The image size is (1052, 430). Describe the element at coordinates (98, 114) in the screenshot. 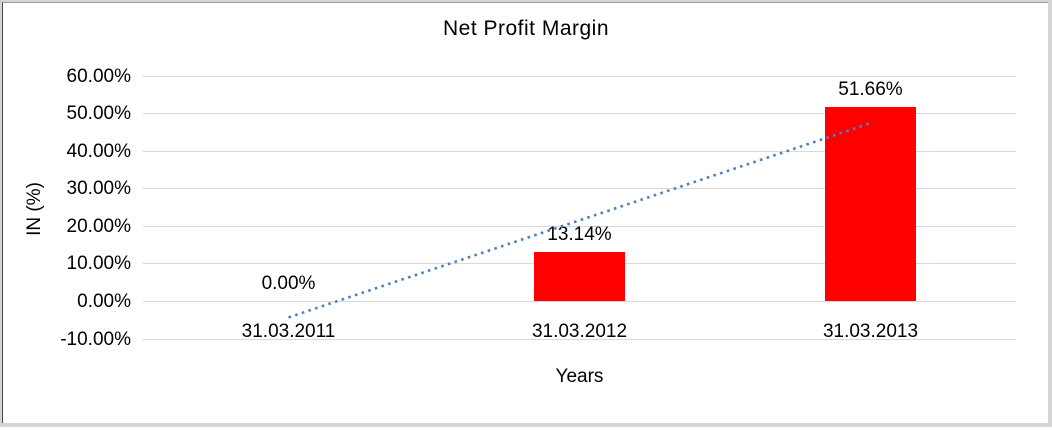

I see `y-tick-label: 50.00%` at that location.